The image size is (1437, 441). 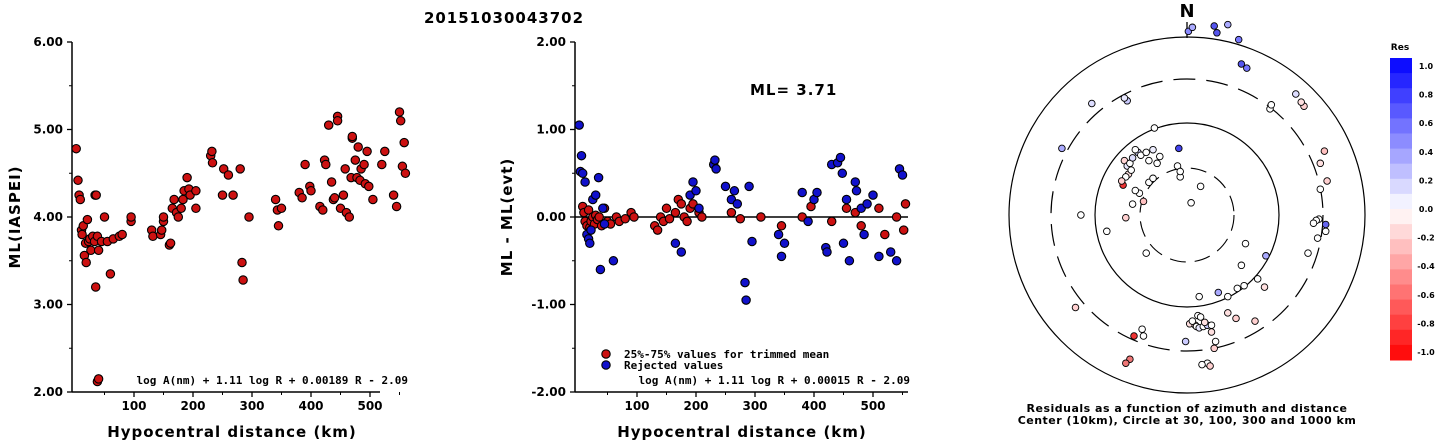 I want to click on ml-annotation: ML= 3.71, so click(x=793, y=90).